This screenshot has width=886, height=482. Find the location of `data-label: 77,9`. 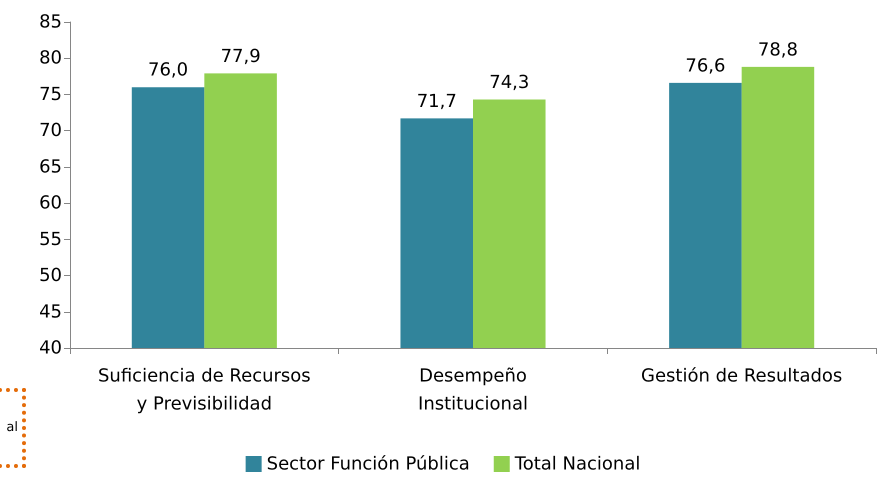

data-label: 77,9 is located at coordinates (240, 56).